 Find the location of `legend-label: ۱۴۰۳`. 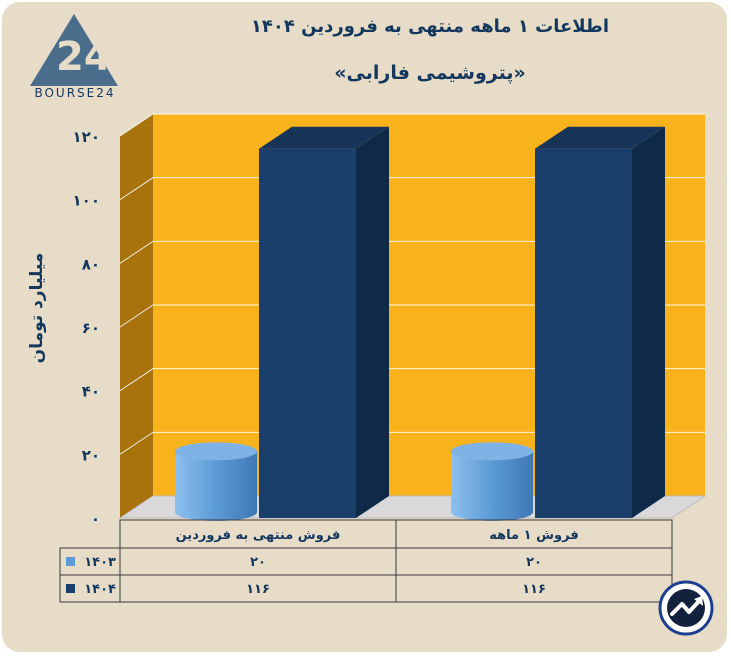

legend-label: ۱۴۰۳ is located at coordinates (100, 562).